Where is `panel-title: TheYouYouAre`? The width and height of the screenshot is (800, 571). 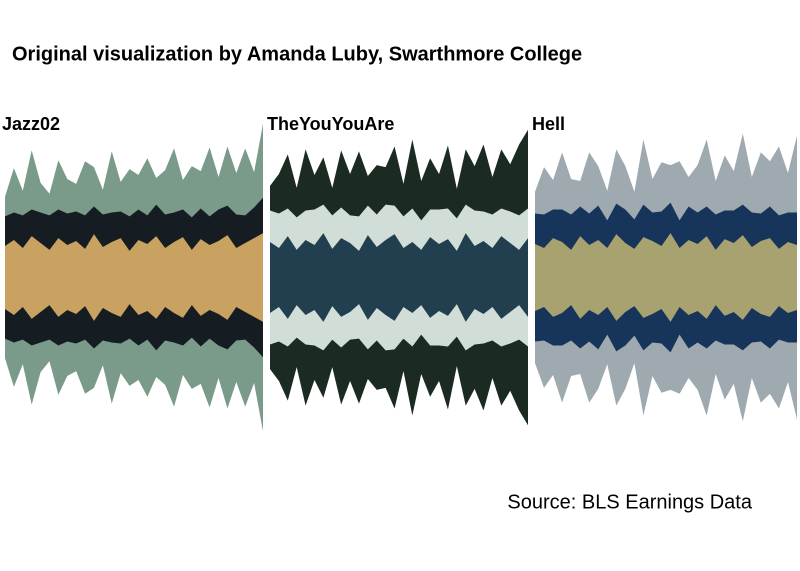 panel-title: TheYouYouAre is located at coordinates (330, 124).